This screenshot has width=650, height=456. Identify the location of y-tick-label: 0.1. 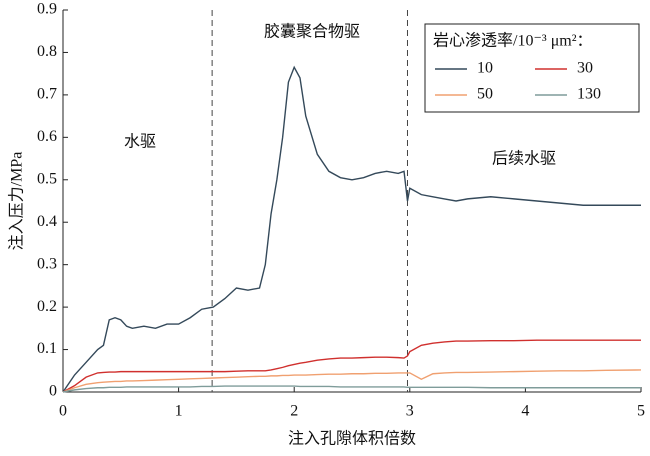
(47, 348).